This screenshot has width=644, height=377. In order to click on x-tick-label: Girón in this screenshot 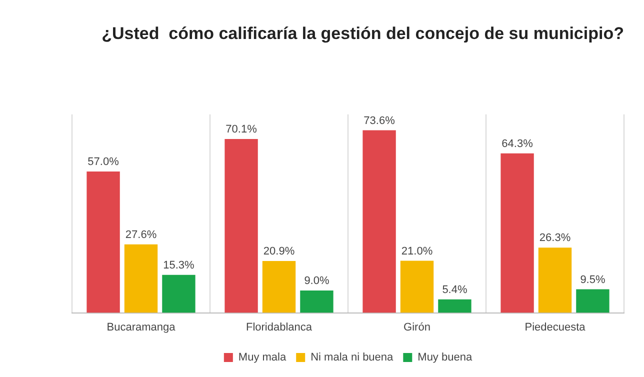, I will do `click(417, 327)`.